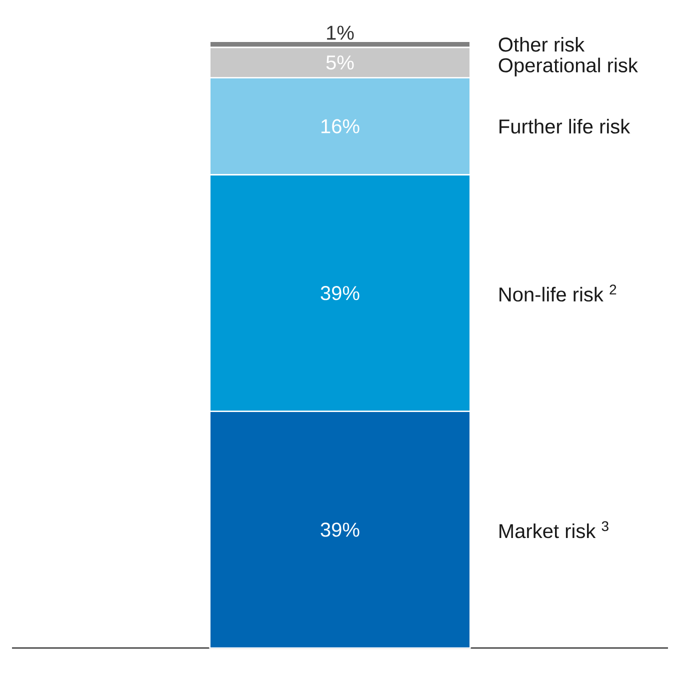 This screenshot has height=698, width=680. What do you see at coordinates (565, 126) in the screenshot?
I see `series-label: Further life risk` at bounding box center [565, 126].